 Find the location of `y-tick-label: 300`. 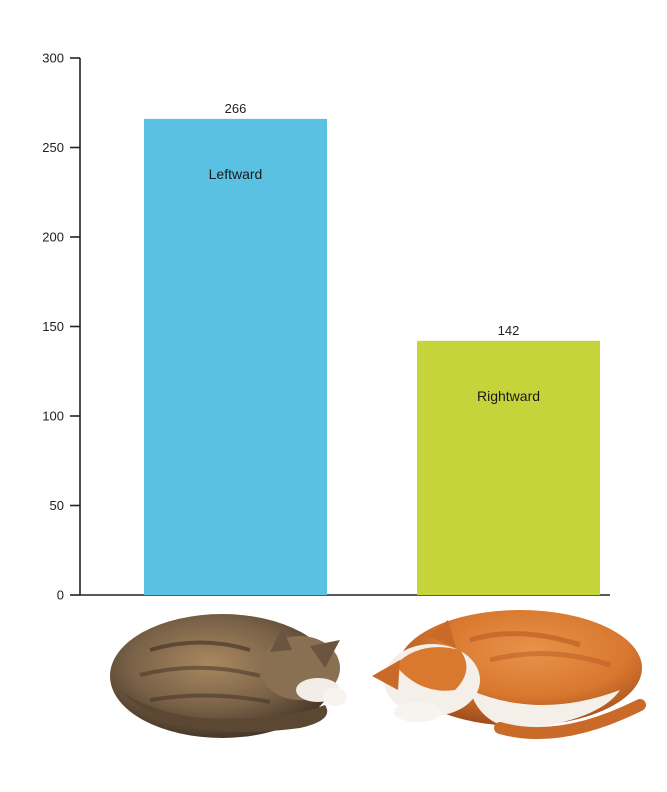

y-tick-label: 300 is located at coordinates (53, 58).